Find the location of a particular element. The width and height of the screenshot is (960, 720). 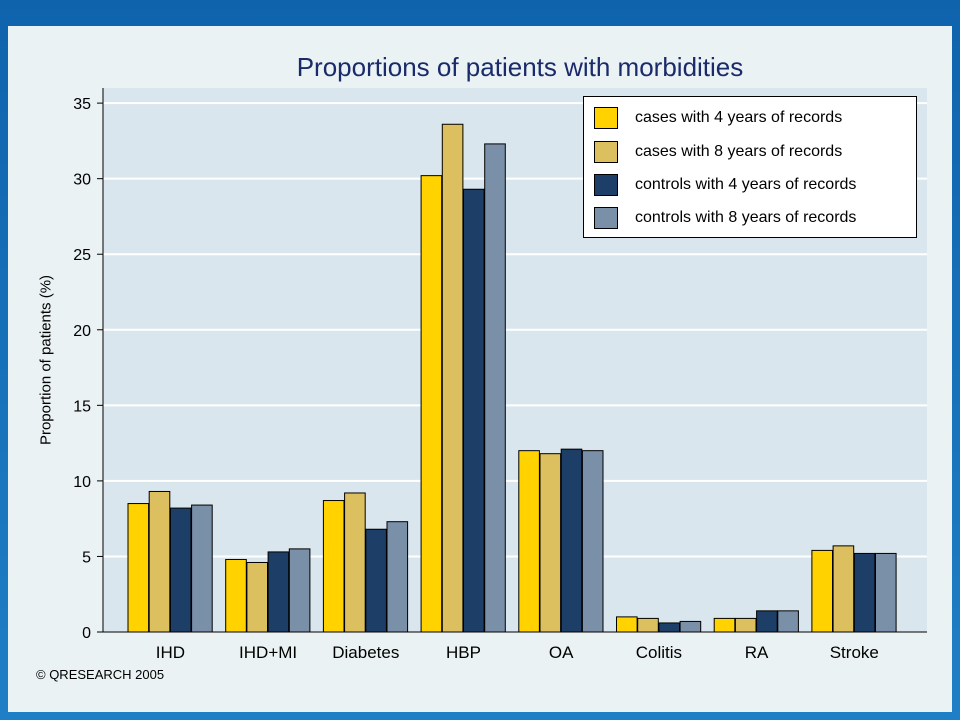

chart-title: Proportions of patients with morbidities is located at coordinates (520, 67).